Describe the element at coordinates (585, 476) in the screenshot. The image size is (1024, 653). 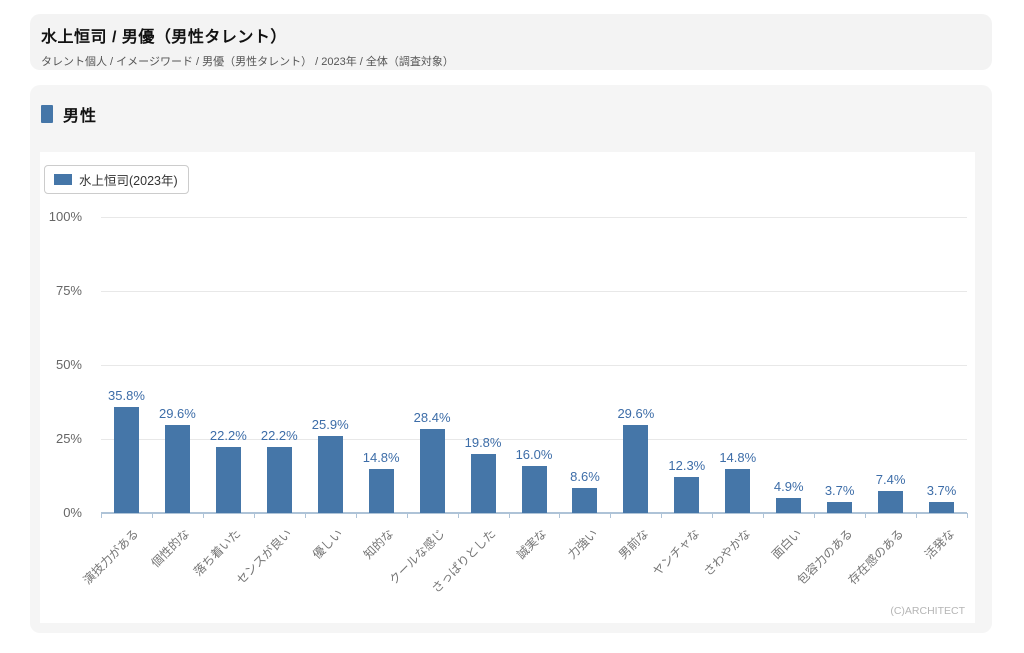
I see `bar-value-label: 8.6%` at that location.